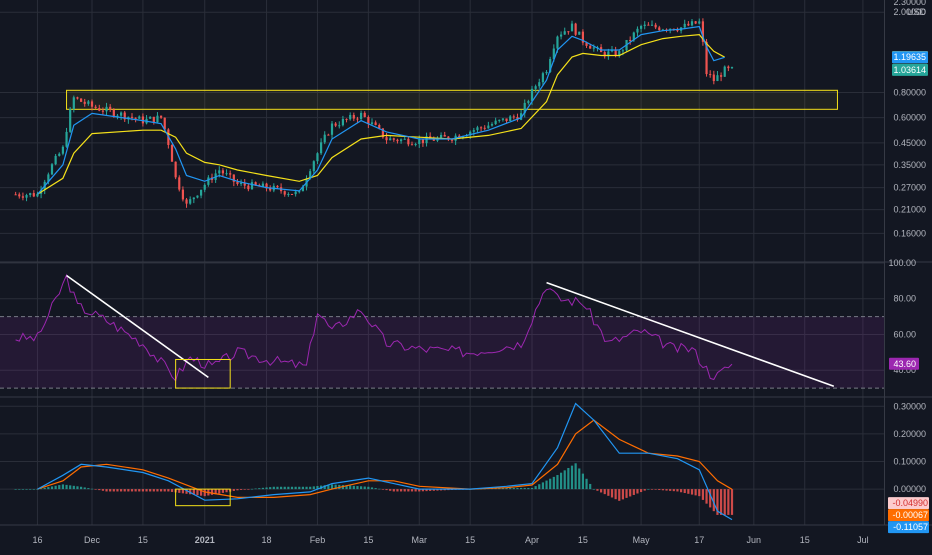 Image resolution: width=932 pixels, height=555 pixels. What do you see at coordinates (902, 263) in the screenshot?
I see `rsi-tick-label: 100.00` at bounding box center [902, 263].